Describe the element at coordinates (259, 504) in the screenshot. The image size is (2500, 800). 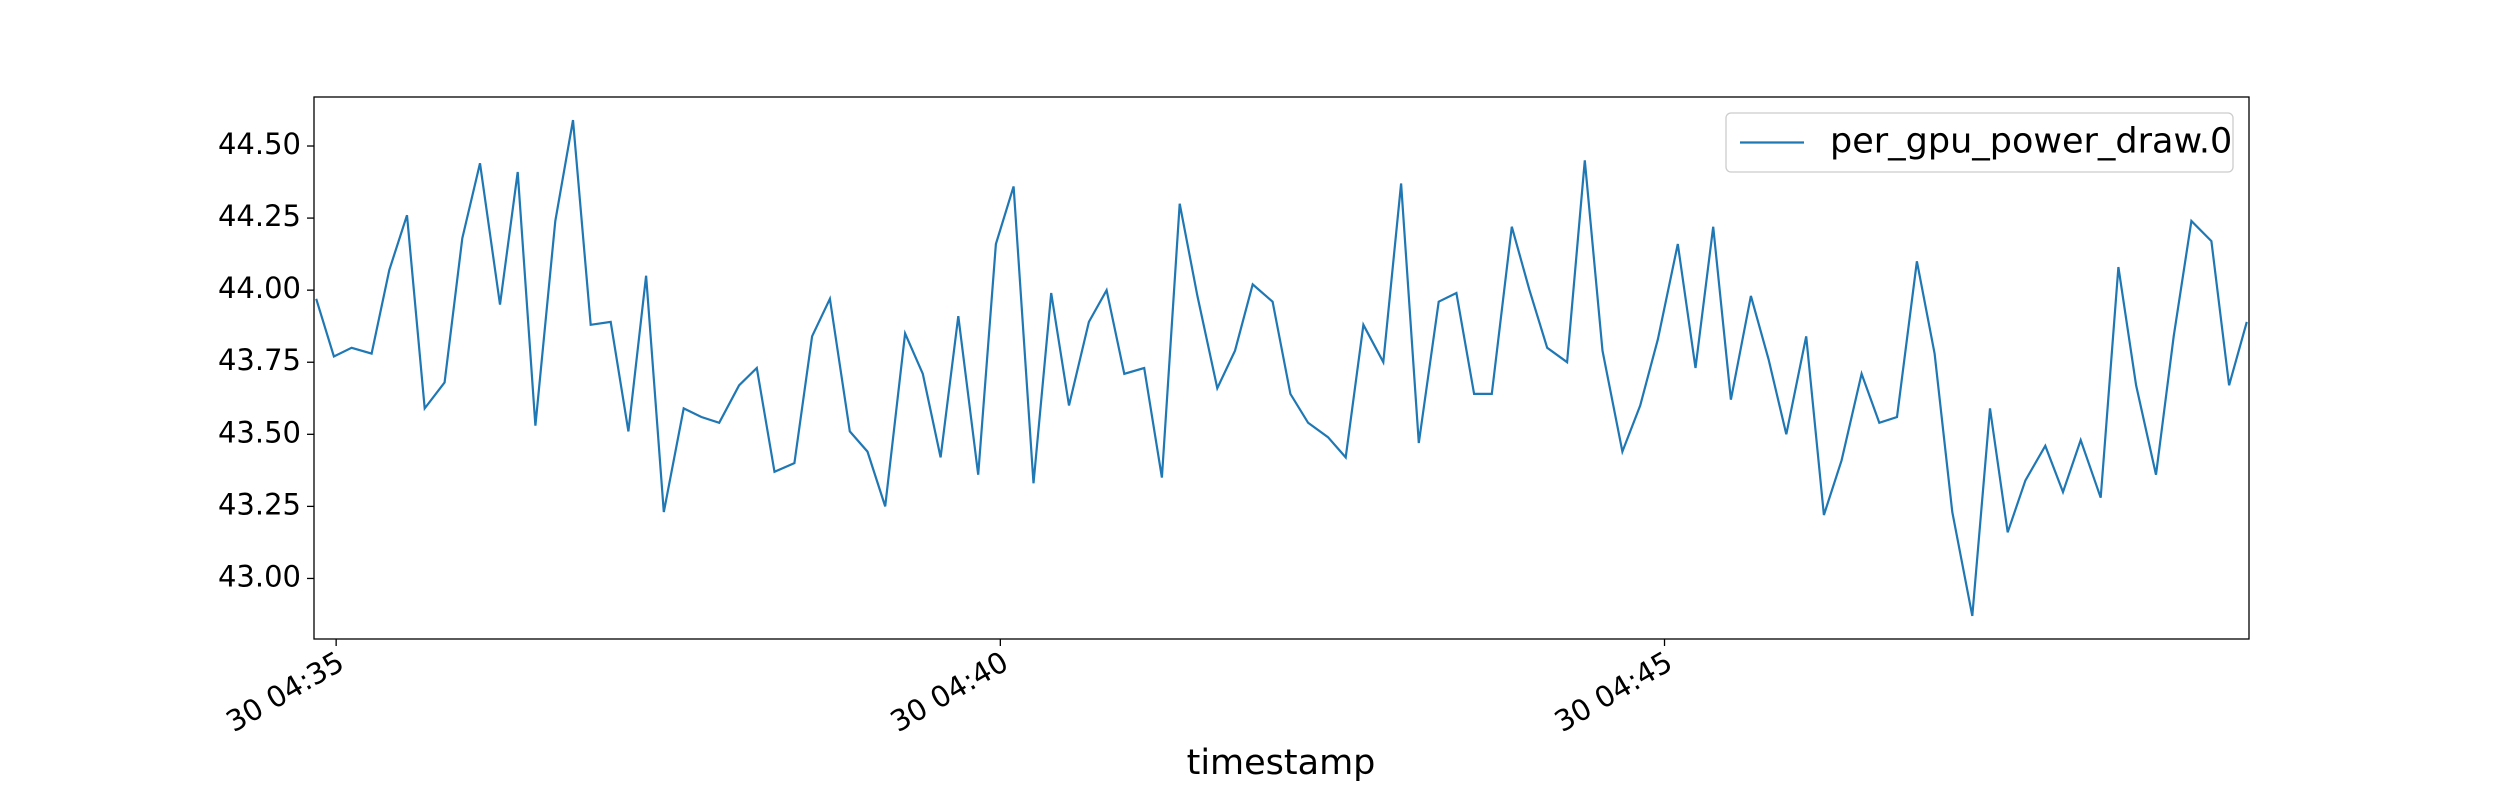
I see `y-tick-label: 43.25` at that location.